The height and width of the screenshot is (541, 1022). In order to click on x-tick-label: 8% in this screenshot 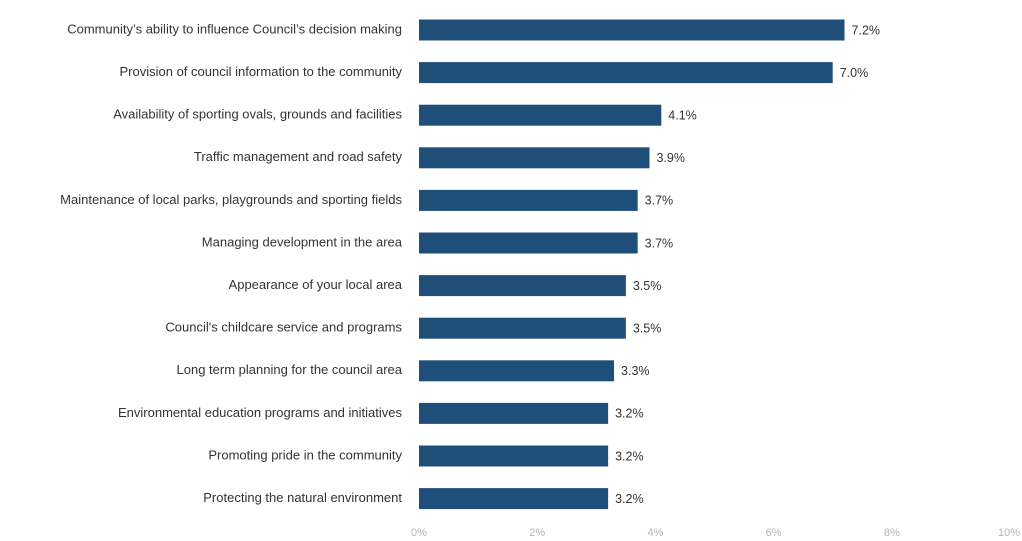, I will do `click(892, 533)`.